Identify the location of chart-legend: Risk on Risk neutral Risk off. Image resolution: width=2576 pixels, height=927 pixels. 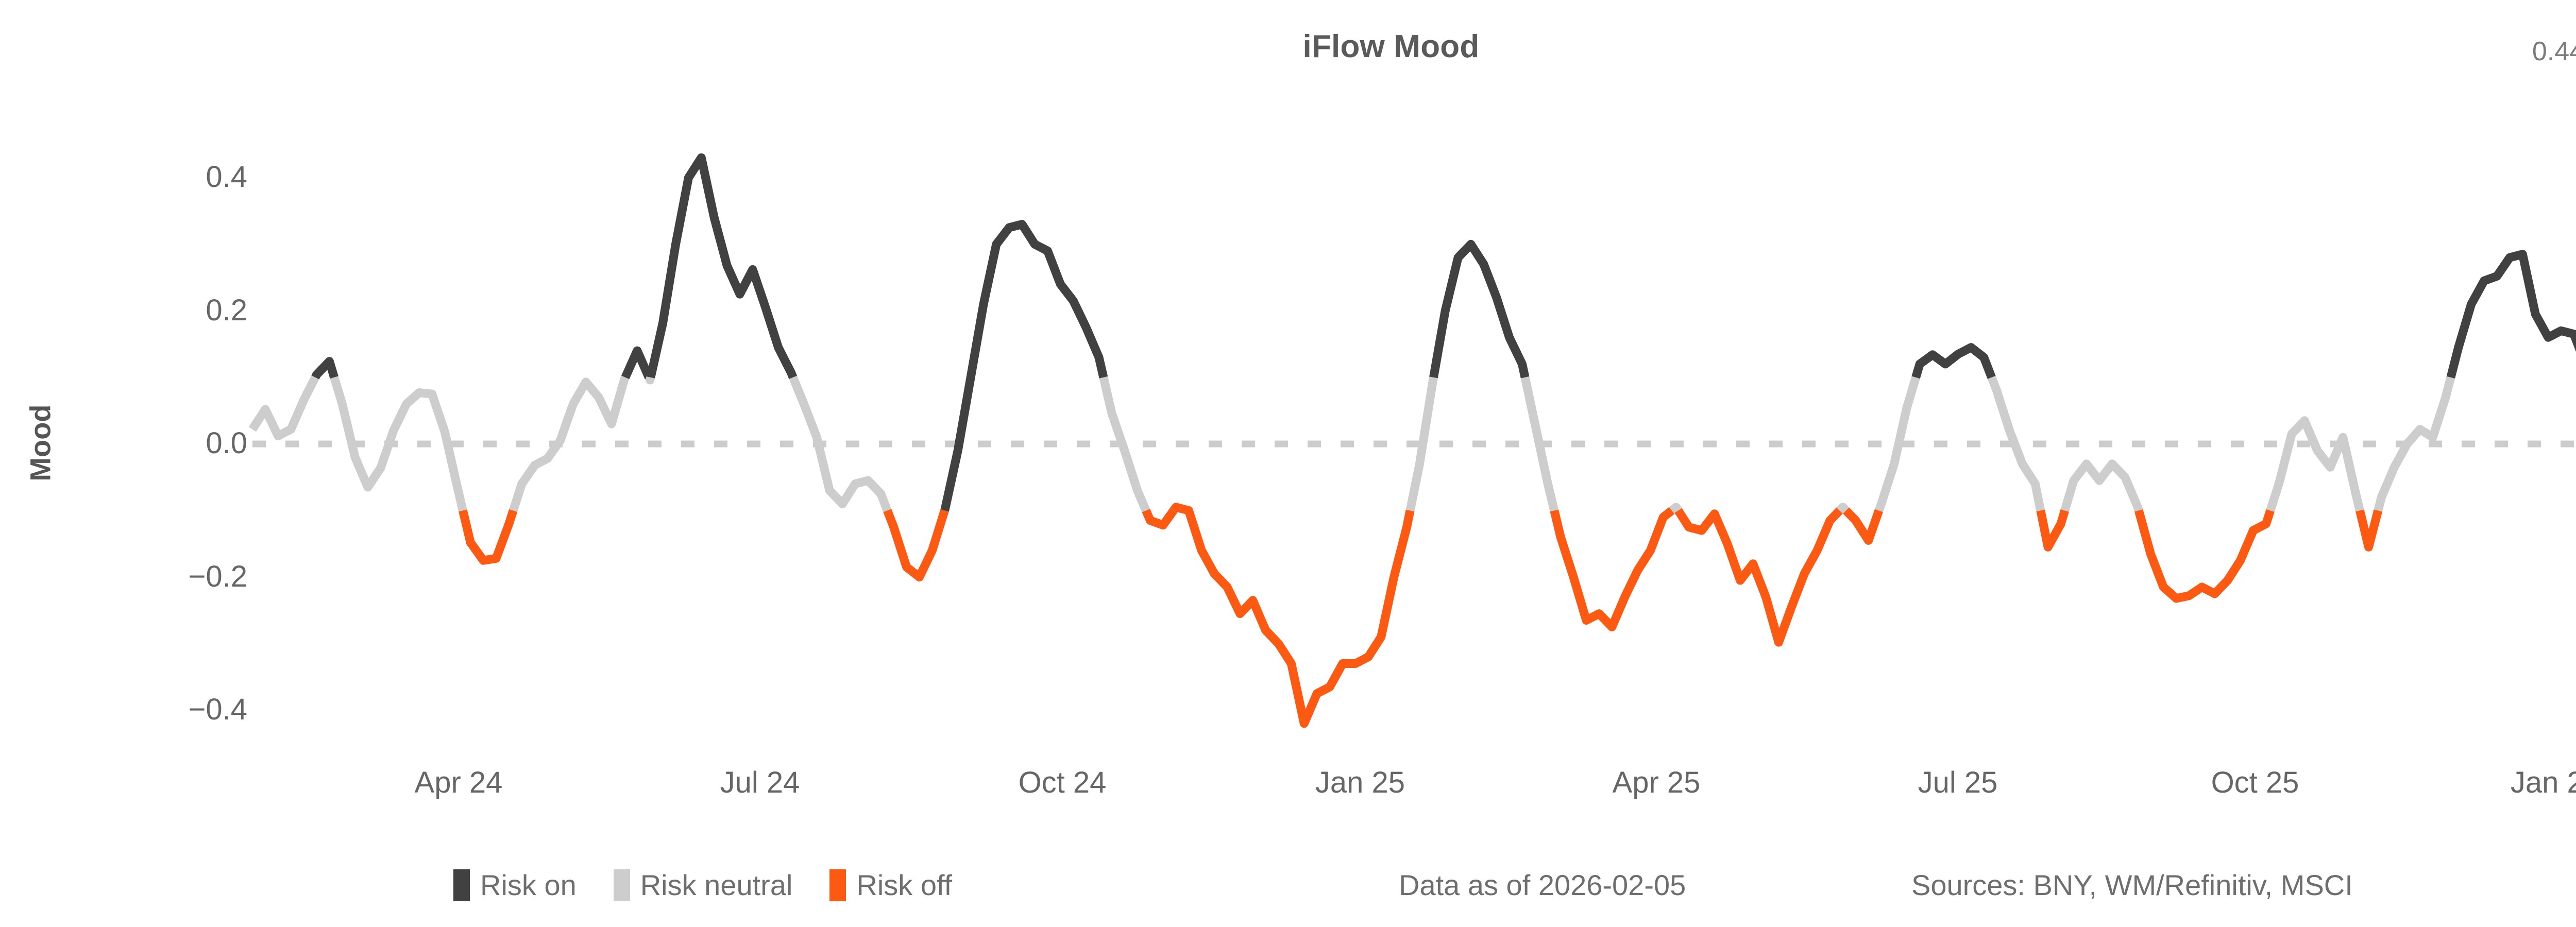
(721, 885).